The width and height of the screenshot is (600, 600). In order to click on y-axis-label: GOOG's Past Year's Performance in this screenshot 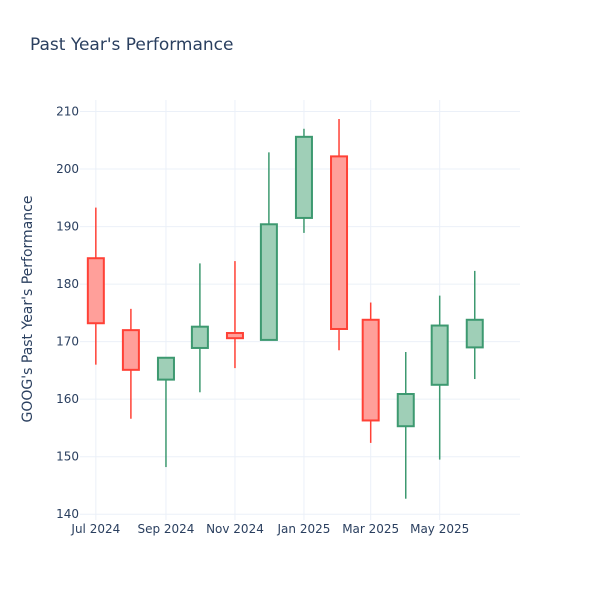, I will do `click(28, 309)`.